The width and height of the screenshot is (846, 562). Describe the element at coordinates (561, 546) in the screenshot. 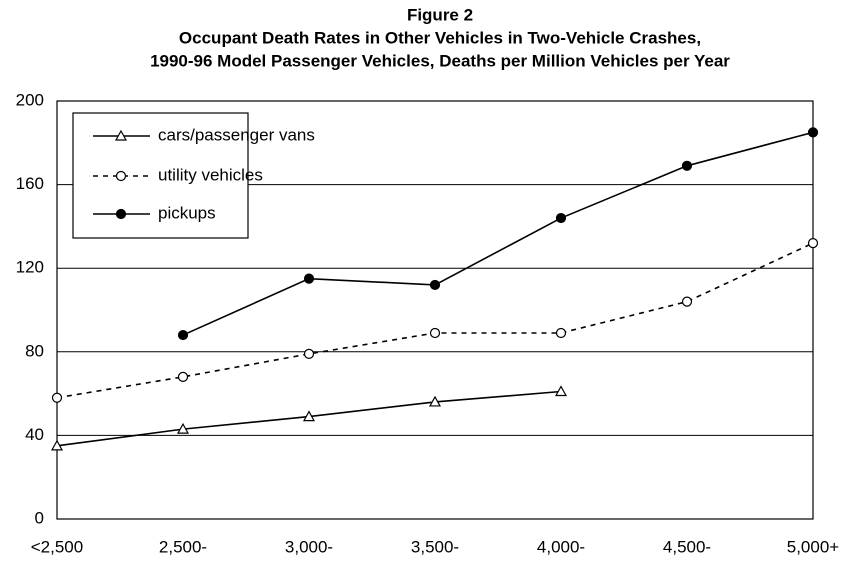

I see `x-tick-label: 4,000-` at that location.